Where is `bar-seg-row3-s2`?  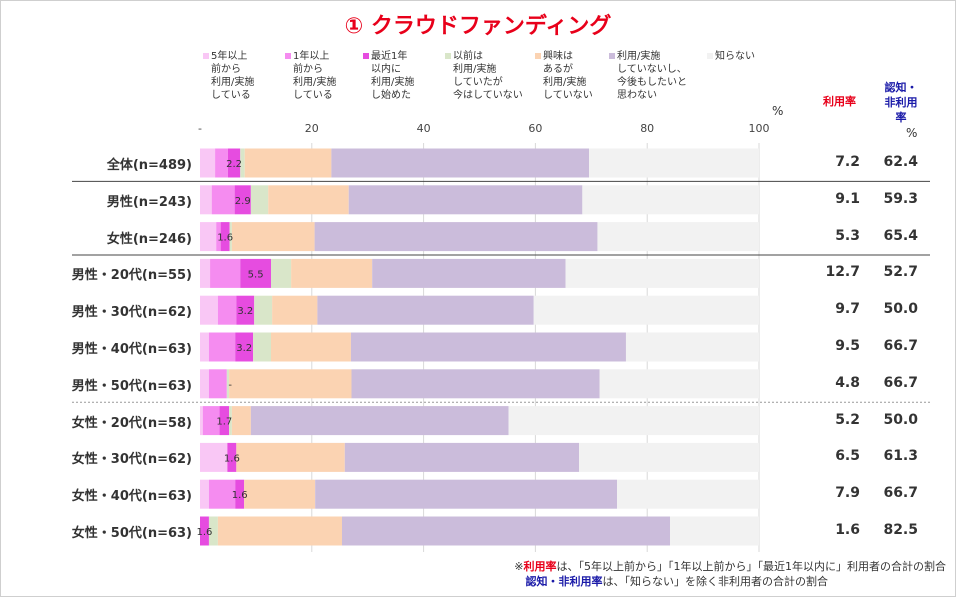
bar-seg-row3-s2 is located at coordinates (255, 273).